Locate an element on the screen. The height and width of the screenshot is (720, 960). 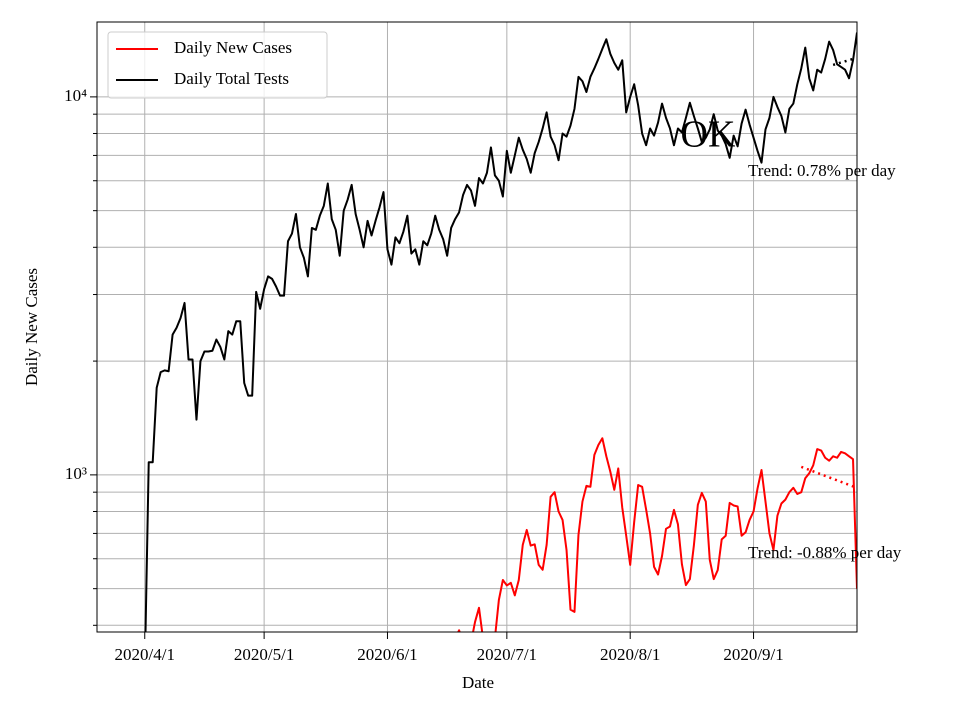
x-axis-label: Date is located at coordinates (478, 682).